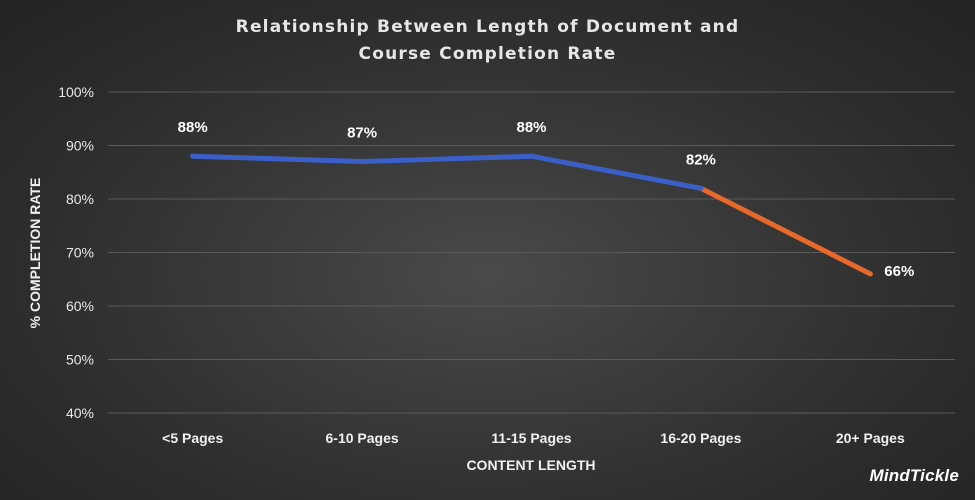  I want to click on data-label: 87%, so click(362, 133).